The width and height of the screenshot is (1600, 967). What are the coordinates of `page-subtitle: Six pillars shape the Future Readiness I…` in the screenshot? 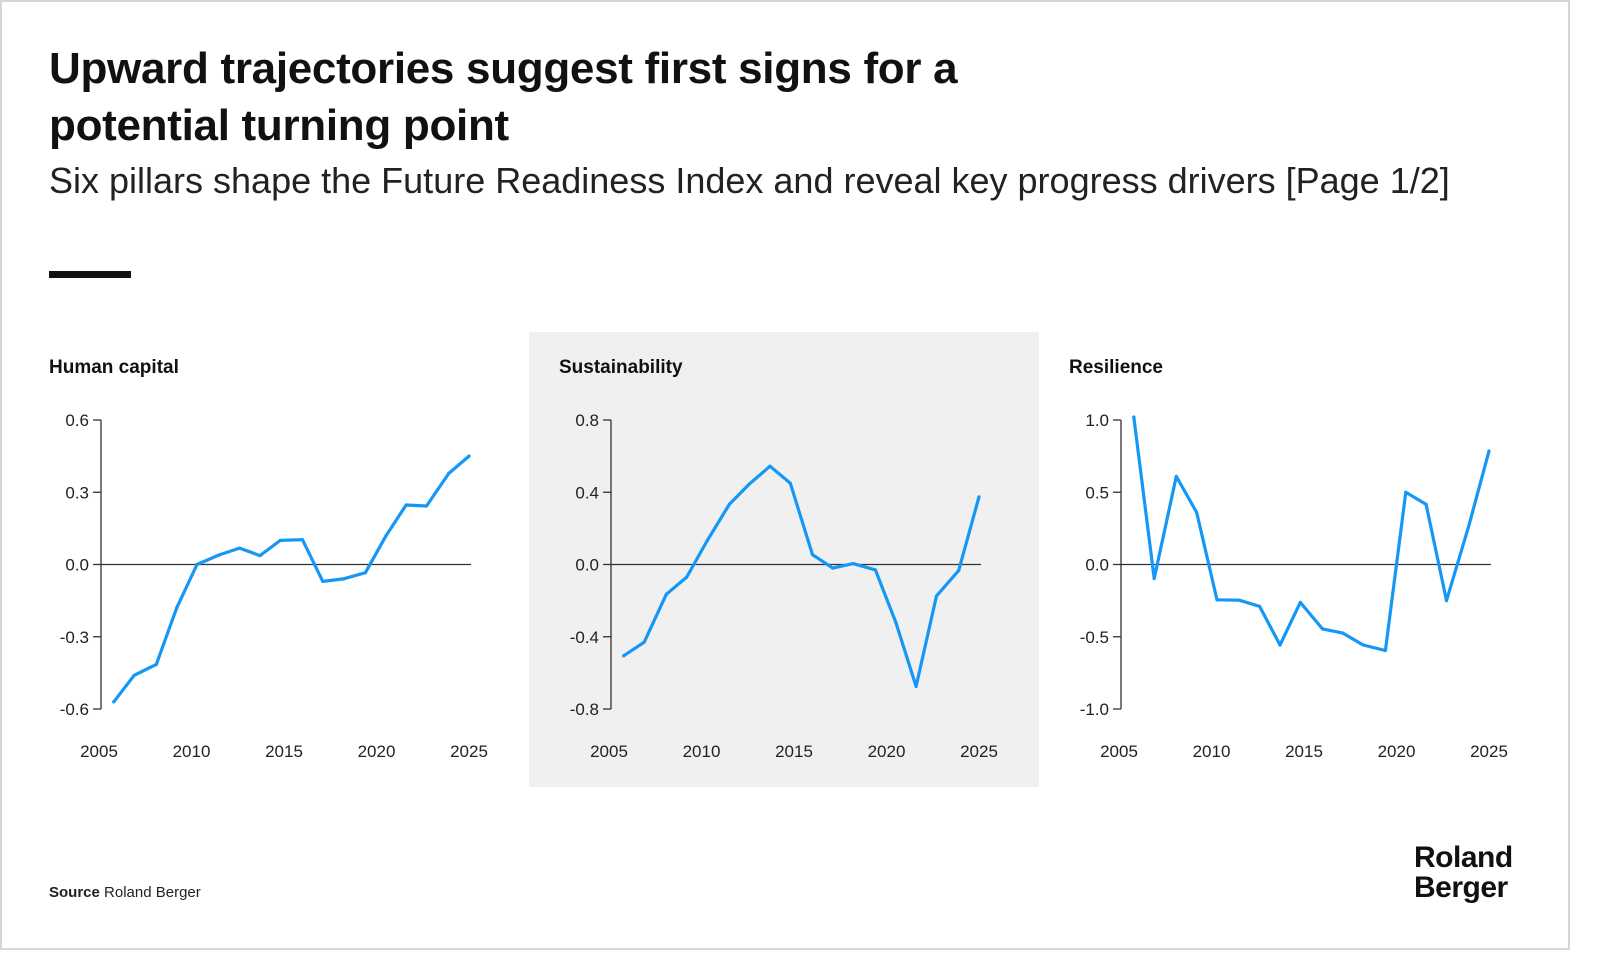 It's located at (749, 180).